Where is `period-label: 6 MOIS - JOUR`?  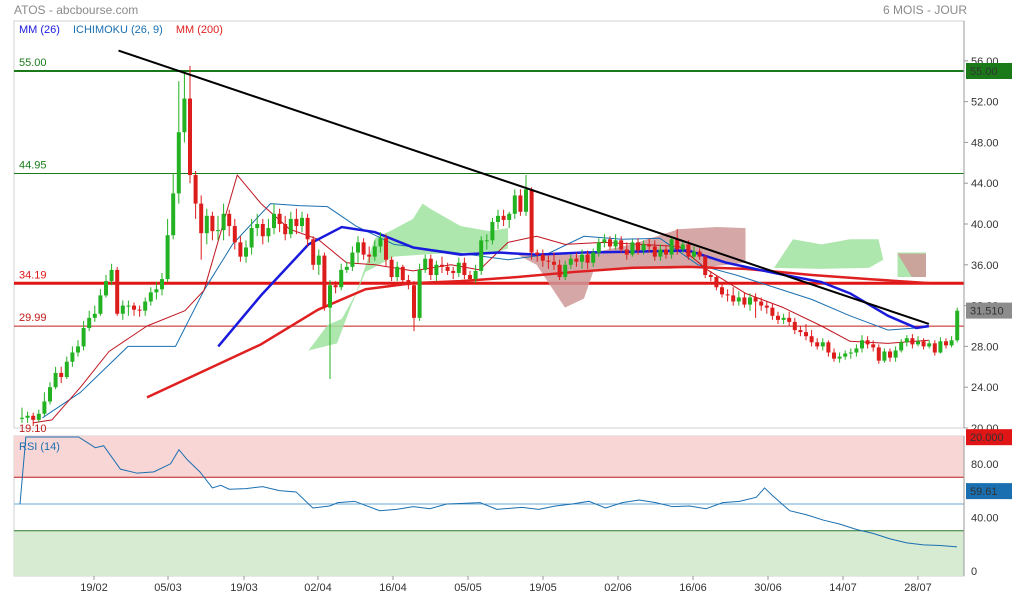 period-label: 6 MOIS - JOUR is located at coordinates (924, 10).